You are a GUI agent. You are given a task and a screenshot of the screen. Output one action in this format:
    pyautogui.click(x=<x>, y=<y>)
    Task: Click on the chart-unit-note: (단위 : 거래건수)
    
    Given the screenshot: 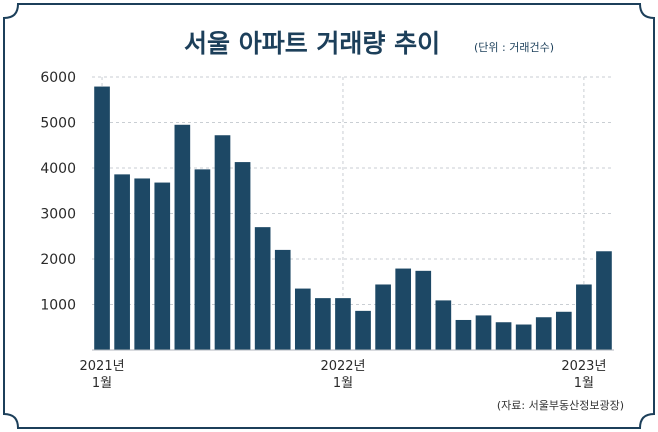 What is the action you would take?
    pyautogui.click(x=514, y=47)
    